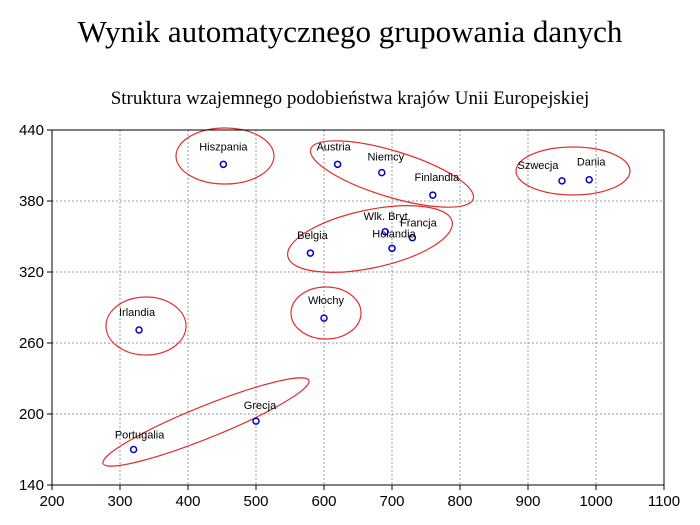  I want to click on point-label: Grecja, so click(260, 406).